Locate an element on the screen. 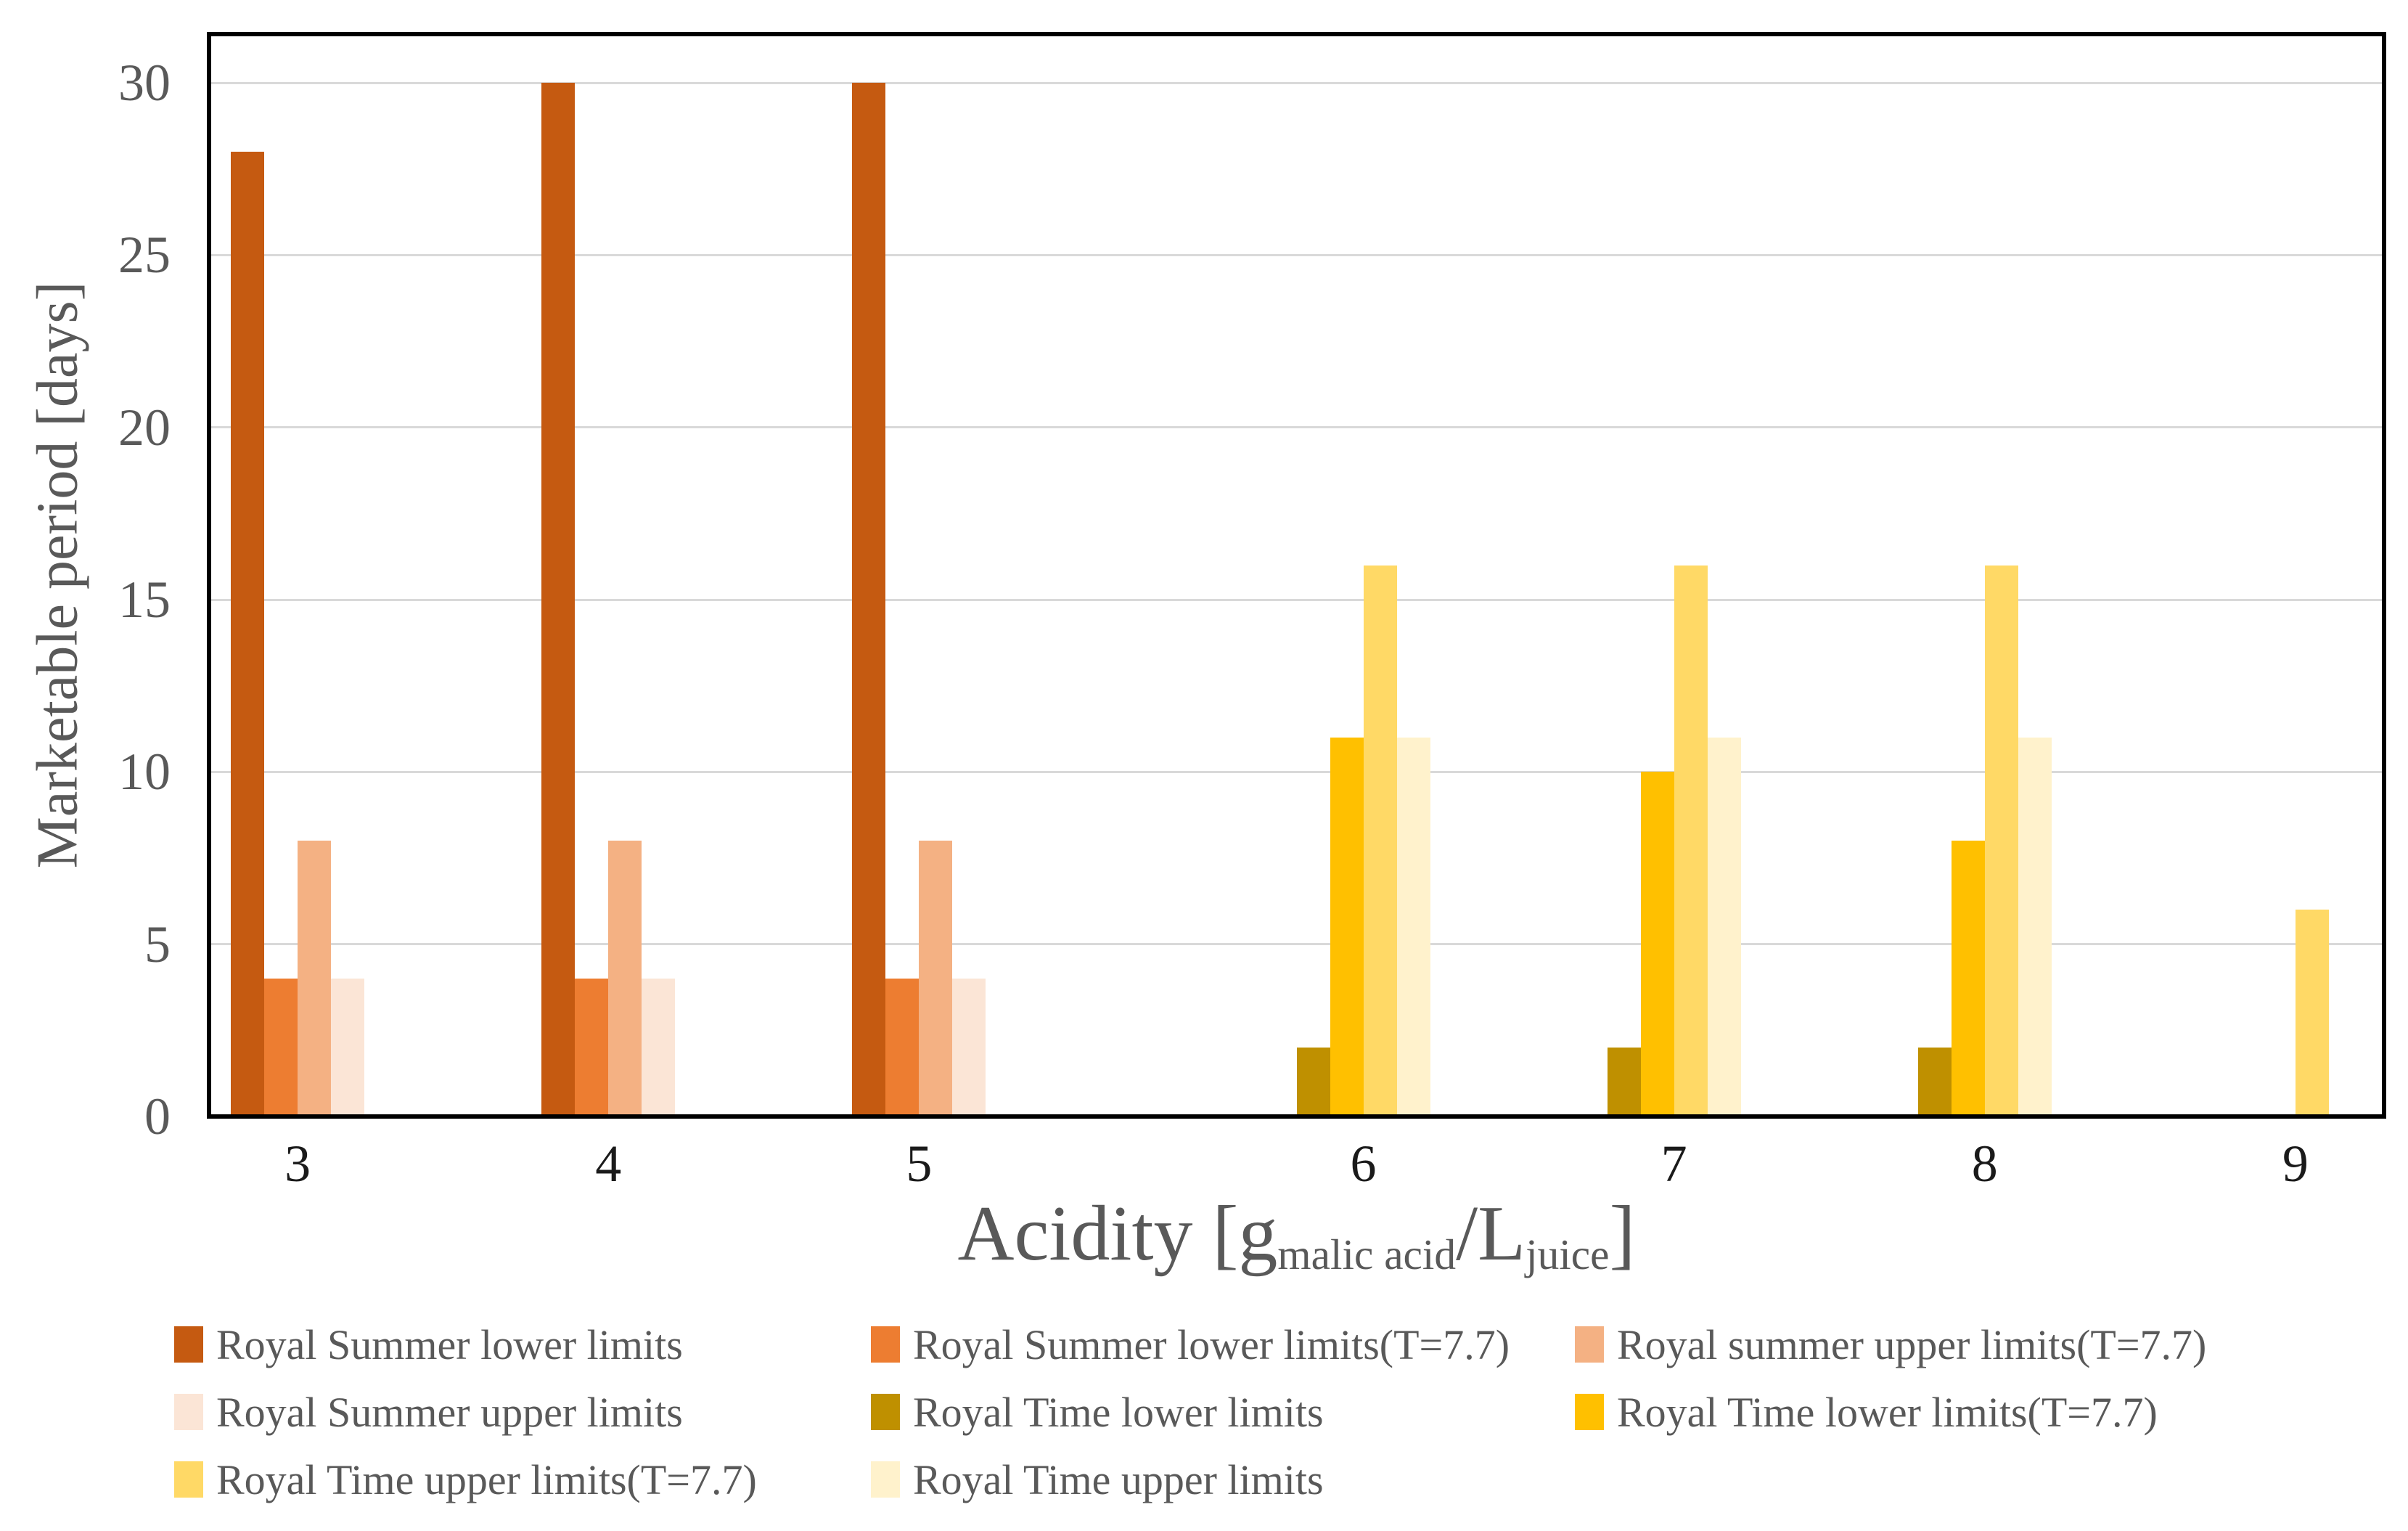  y-tick-label-5: 5 is located at coordinates (157, 944).